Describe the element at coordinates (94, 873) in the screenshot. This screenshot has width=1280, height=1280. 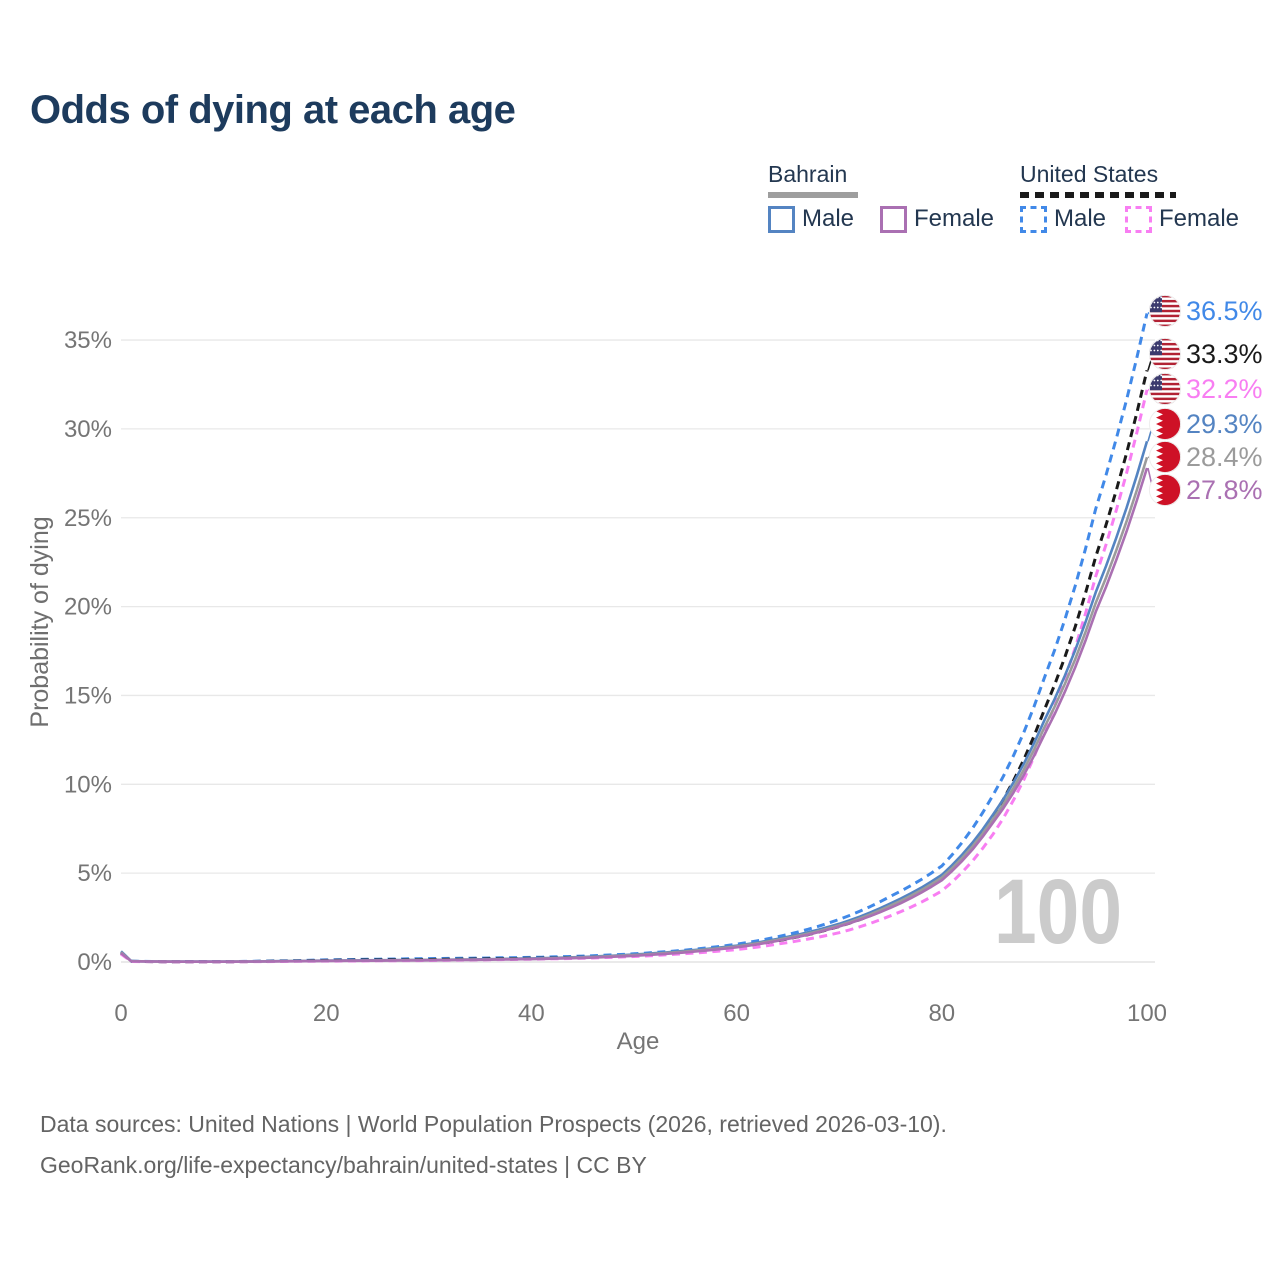
I see `y-tick-label: 5%` at that location.